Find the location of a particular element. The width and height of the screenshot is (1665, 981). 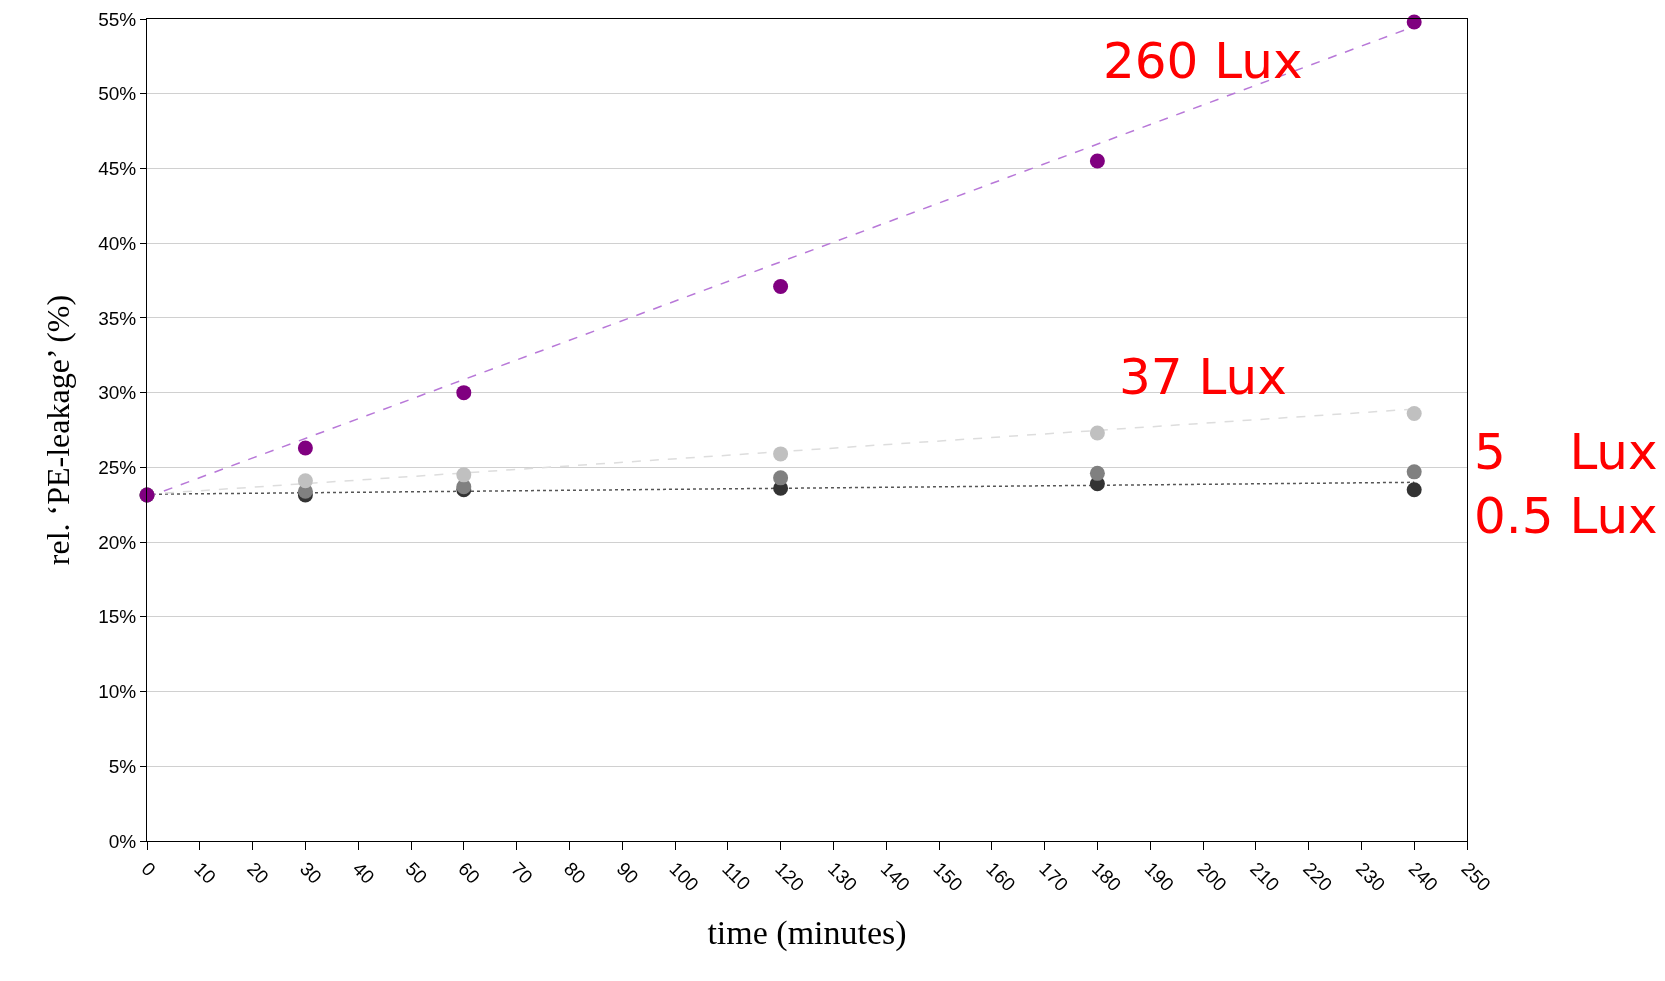

x-tick-label: 40 is located at coordinates (363, 873).